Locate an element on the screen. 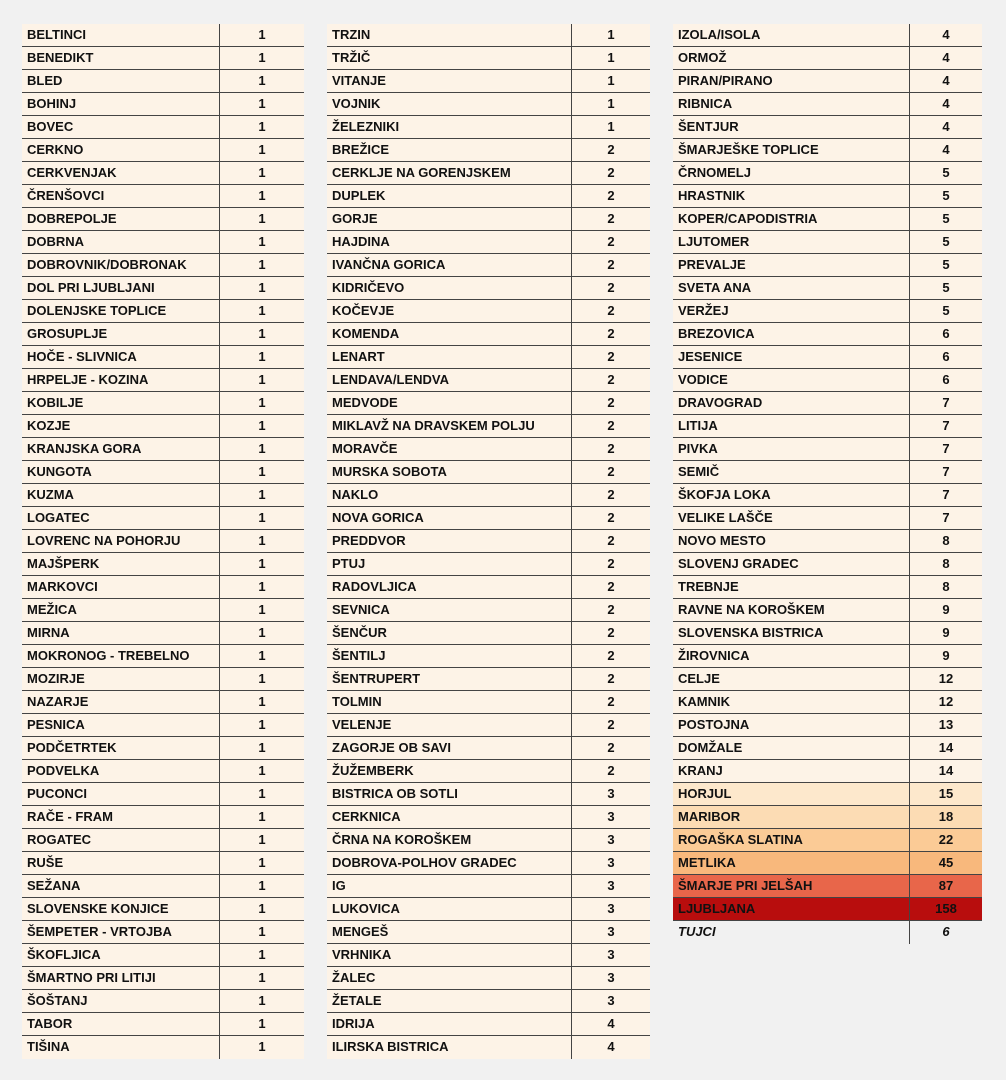 The height and width of the screenshot is (1080, 1006). municipality-name: LJUBLJANA is located at coordinates (791, 909).